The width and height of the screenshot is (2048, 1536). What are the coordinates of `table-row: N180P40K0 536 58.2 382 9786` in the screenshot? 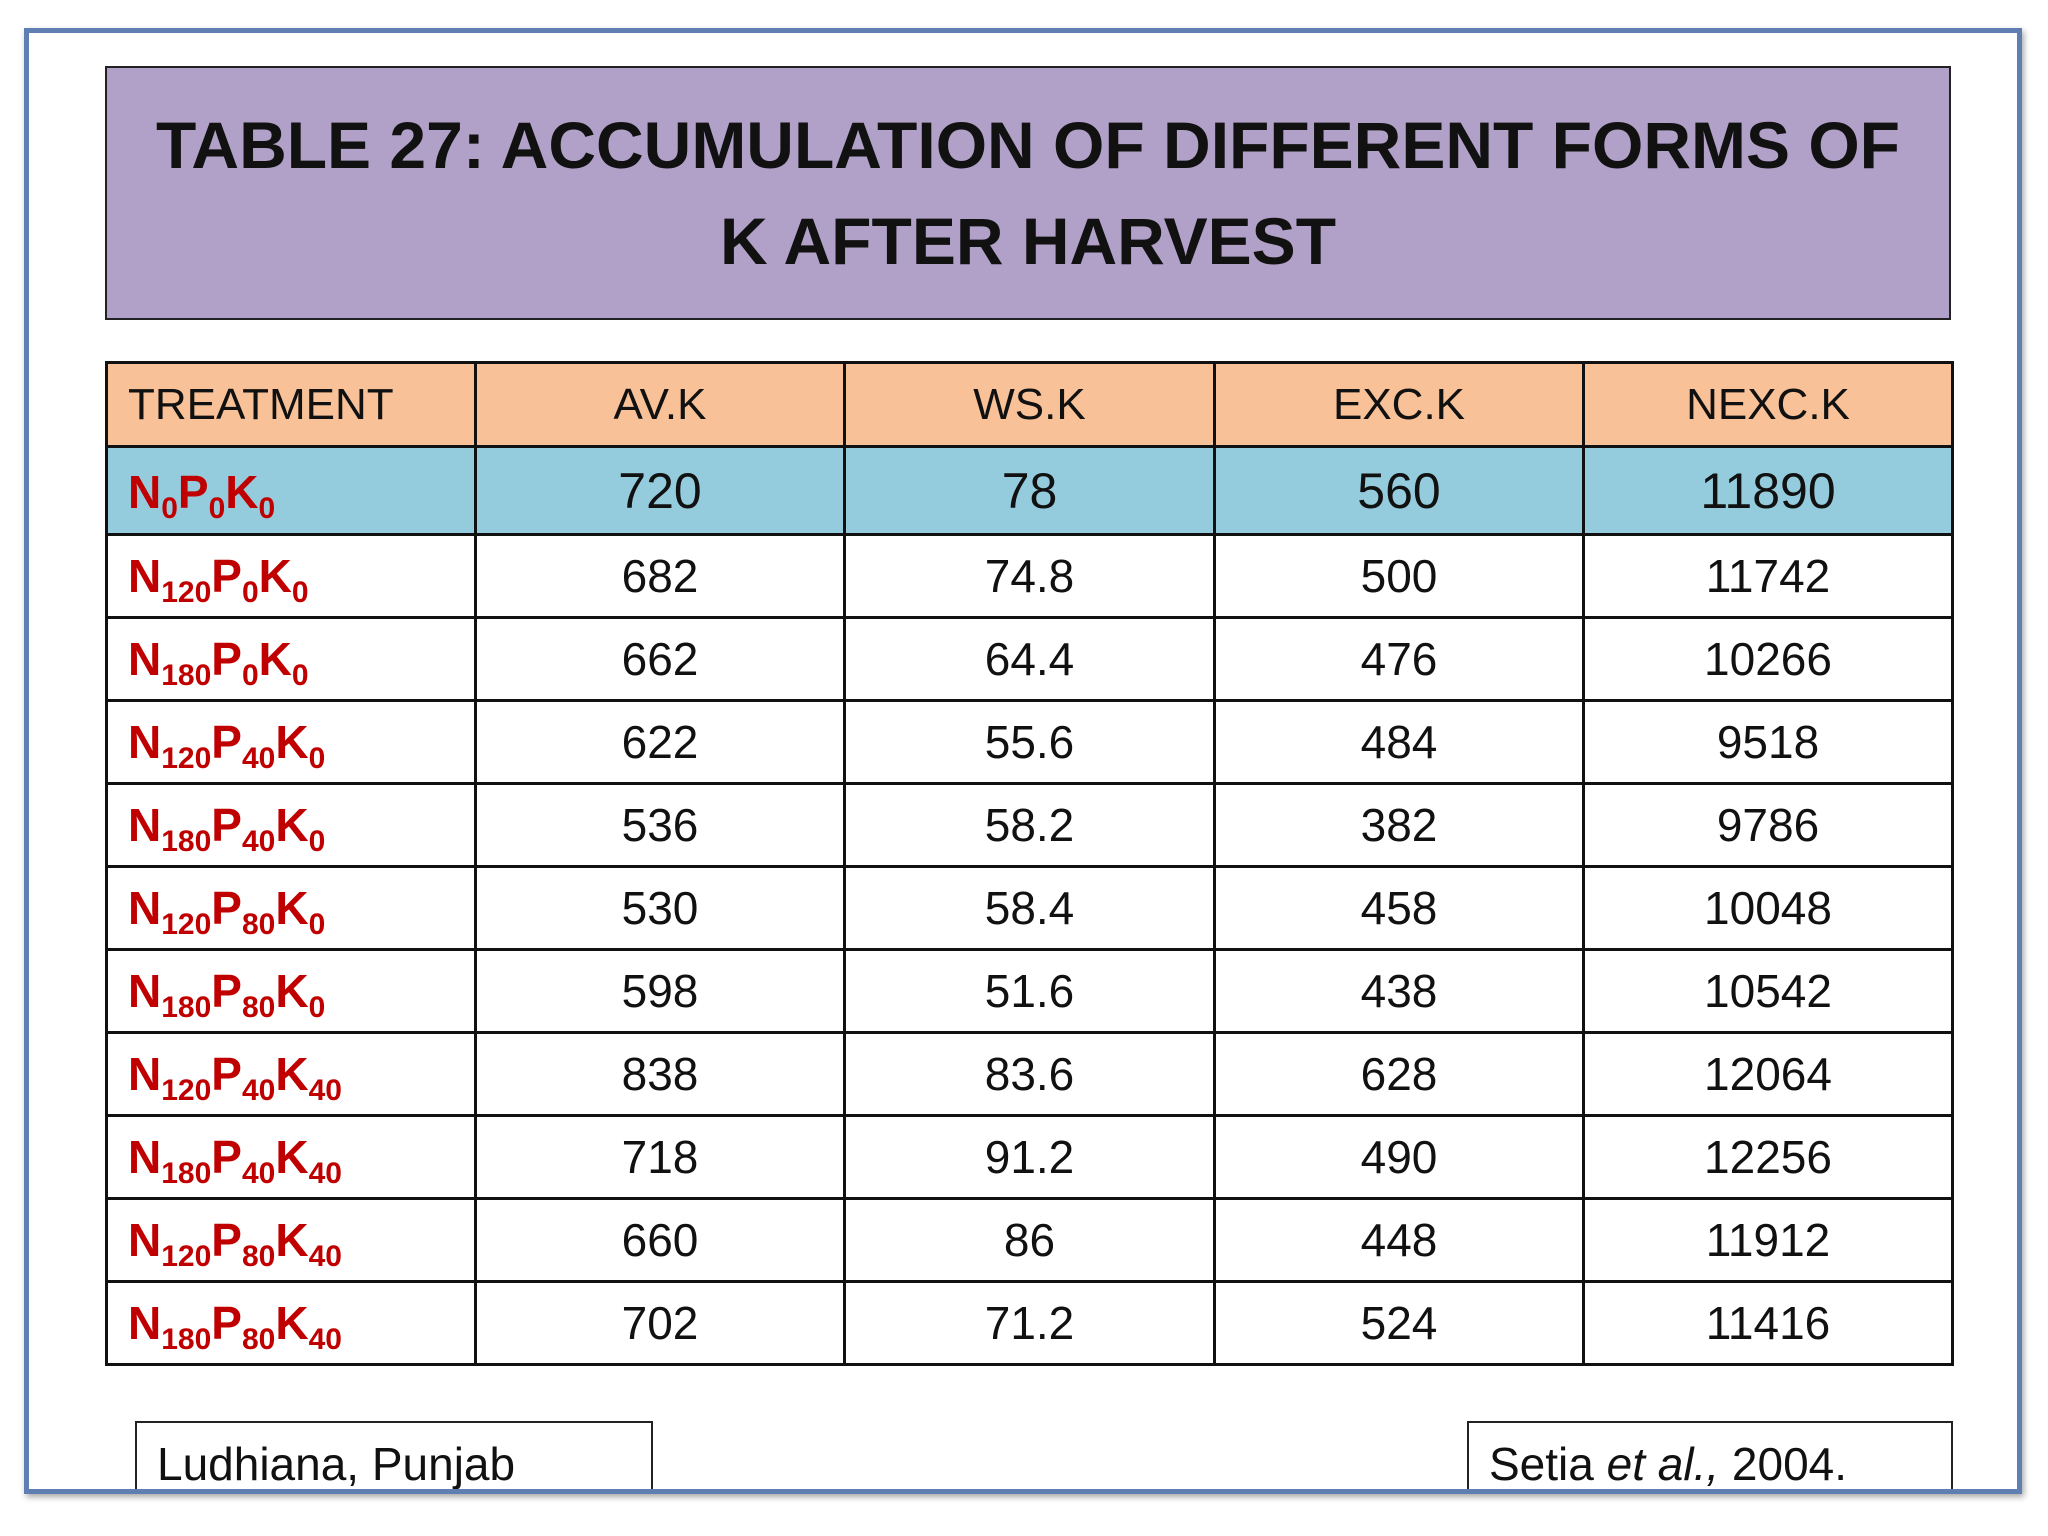 It's located at (1029, 825).